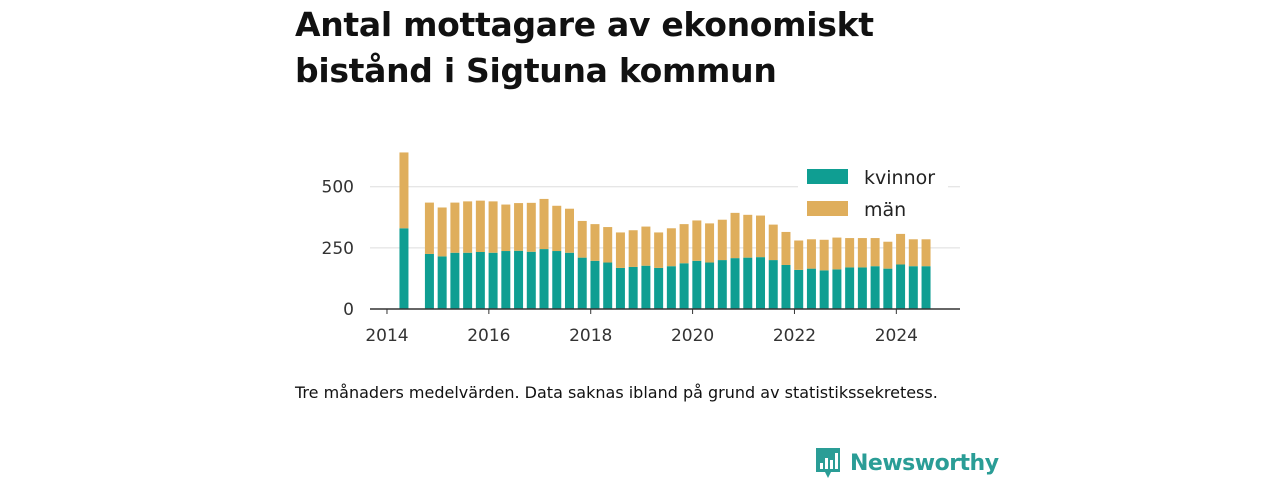 This screenshot has width=1280, height=480. Describe the element at coordinates (827, 176) in the screenshot. I see `legend-swatch-kvinnor` at that location.